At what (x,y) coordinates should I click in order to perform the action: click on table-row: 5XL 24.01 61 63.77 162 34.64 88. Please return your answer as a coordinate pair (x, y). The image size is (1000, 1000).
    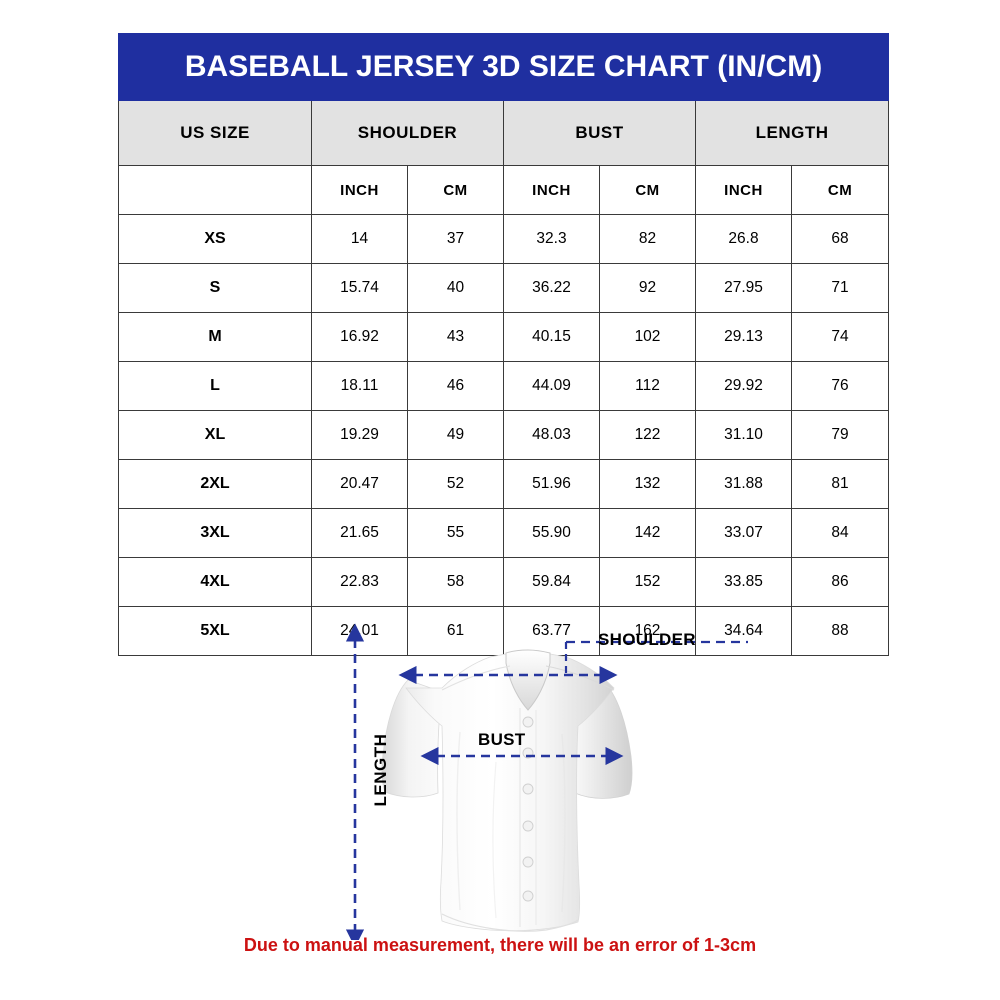
    Looking at the image, I should click on (504, 631).